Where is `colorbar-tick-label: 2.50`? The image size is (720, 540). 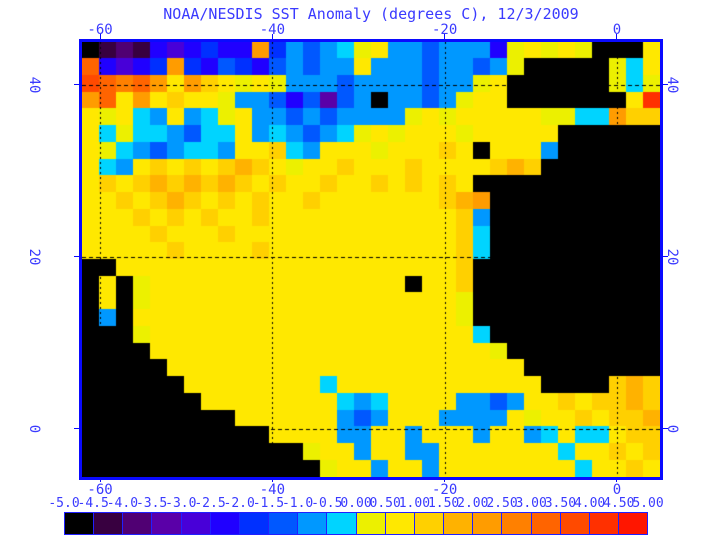 colorbar-tick-label: 2.50 is located at coordinates (502, 503).